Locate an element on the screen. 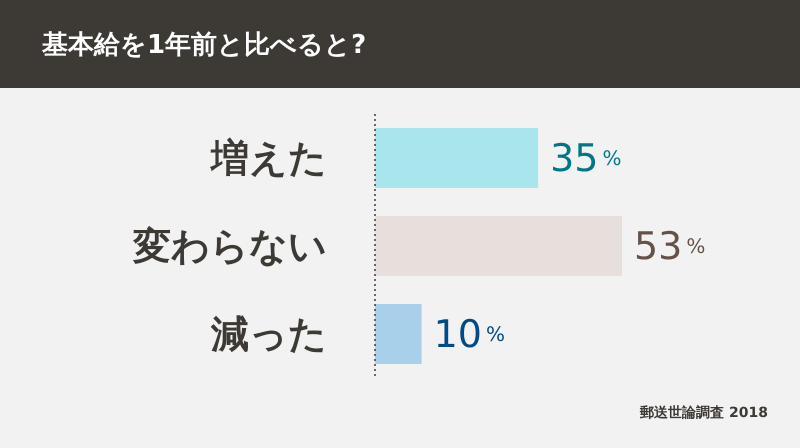  data-label: 53% is located at coordinates (670, 246).